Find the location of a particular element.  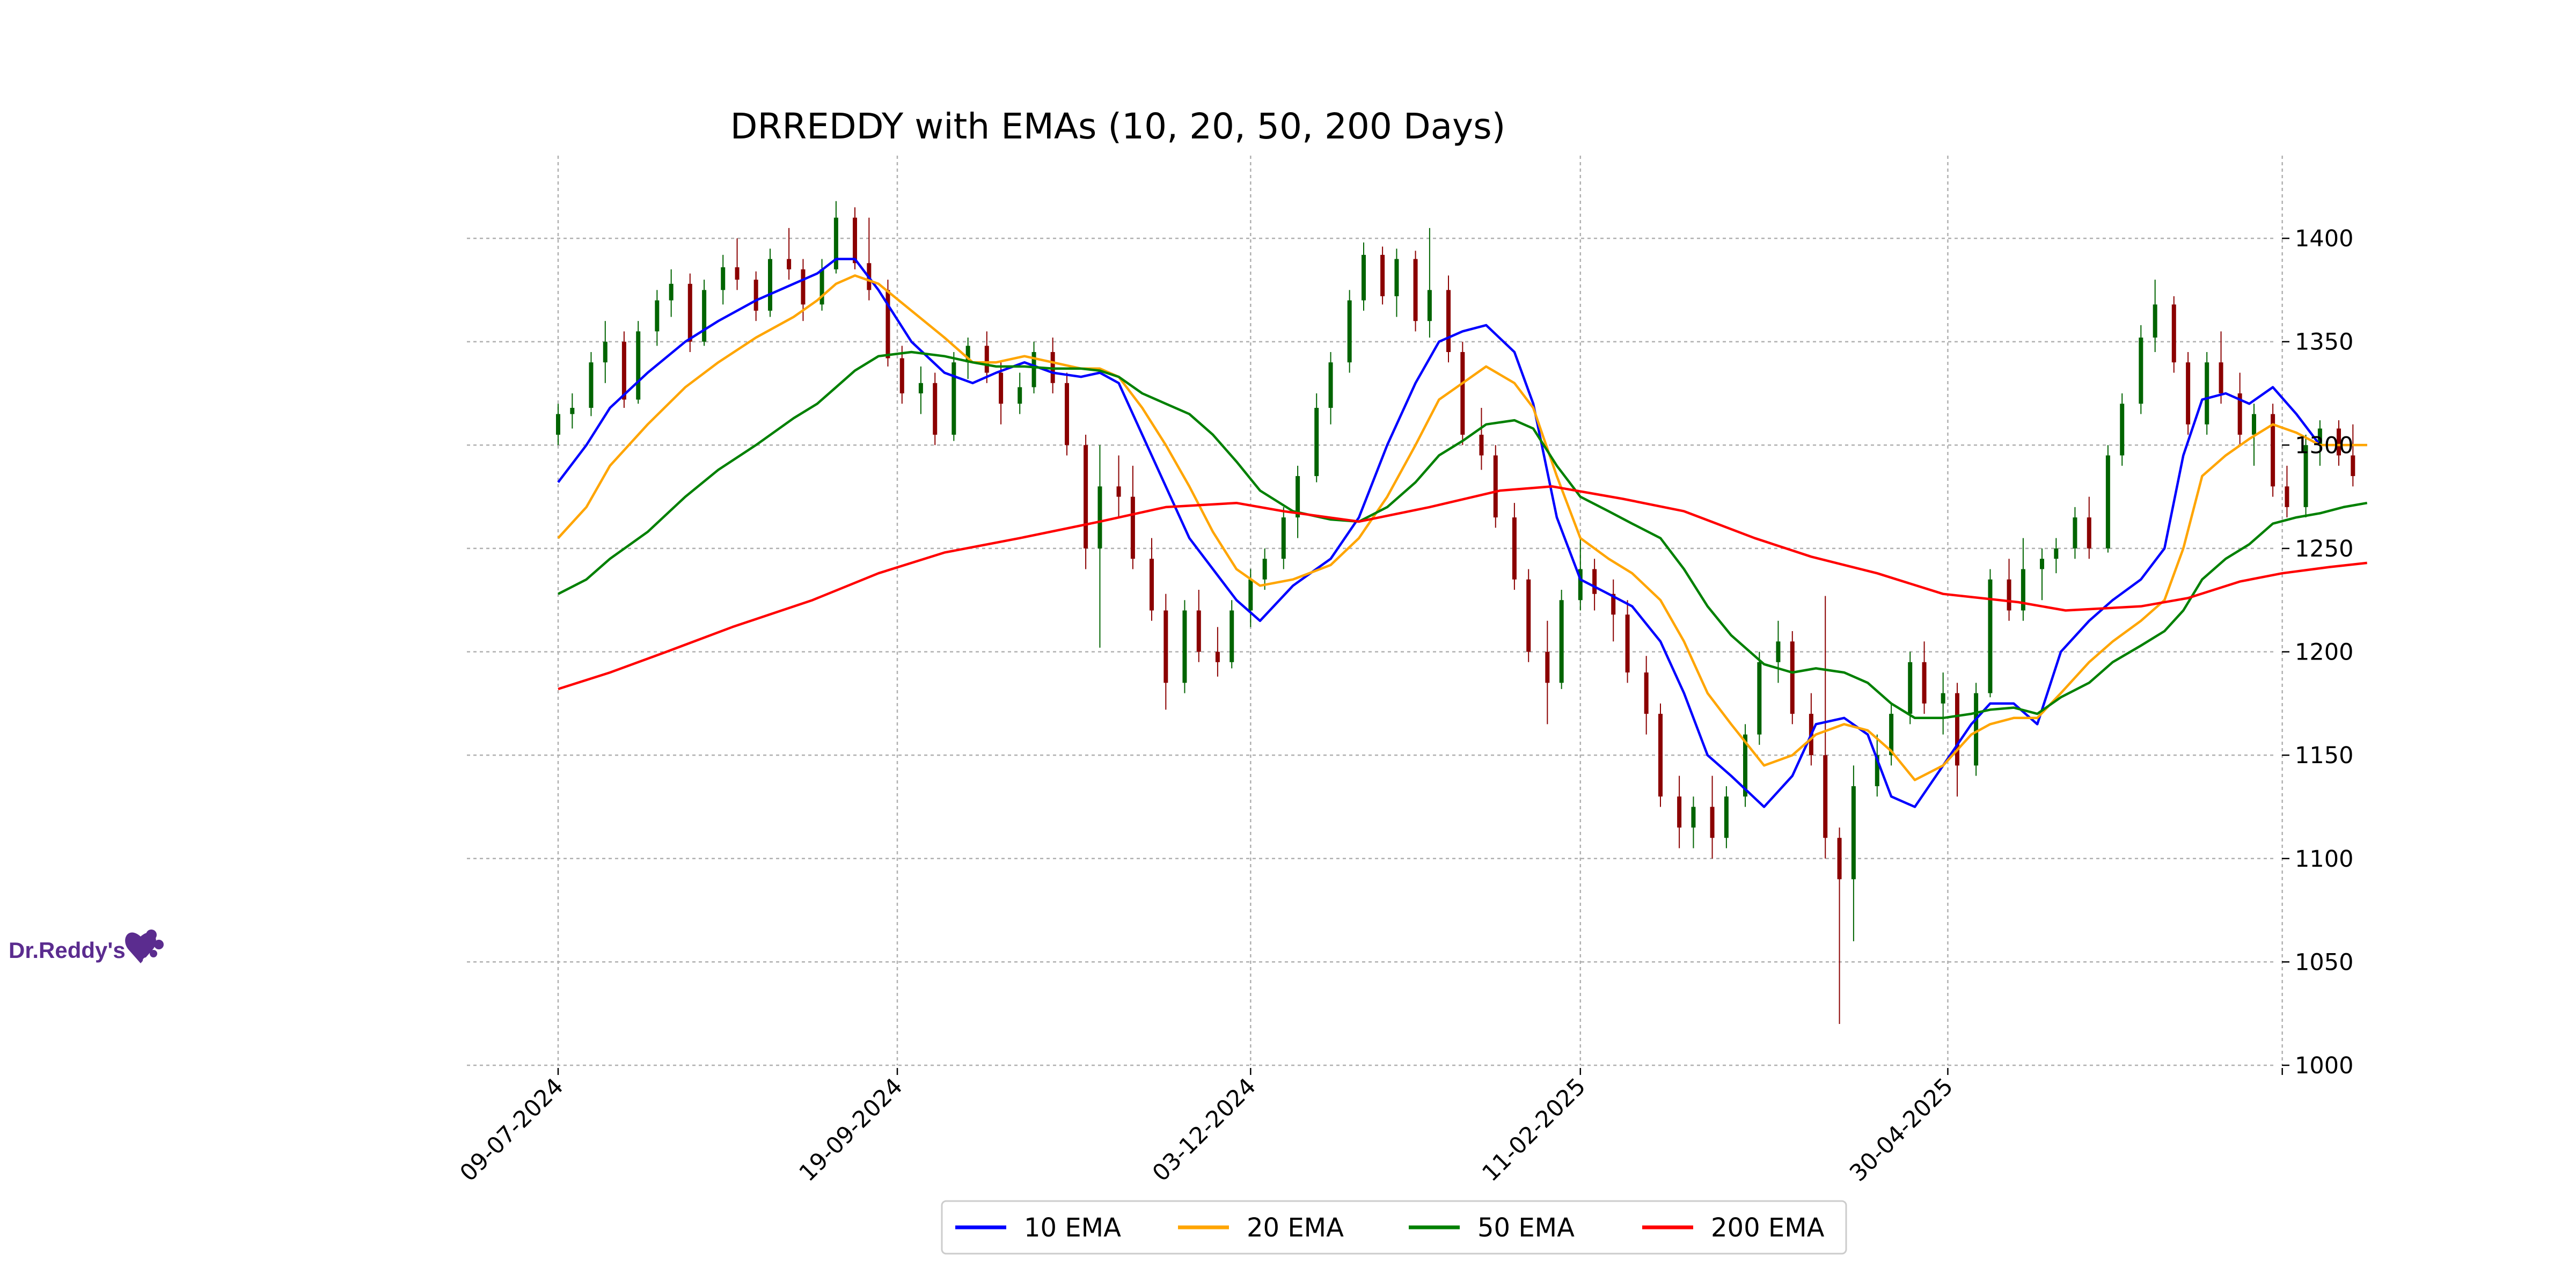

y-tick-label: 1100 is located at coordinates (2324, 859).